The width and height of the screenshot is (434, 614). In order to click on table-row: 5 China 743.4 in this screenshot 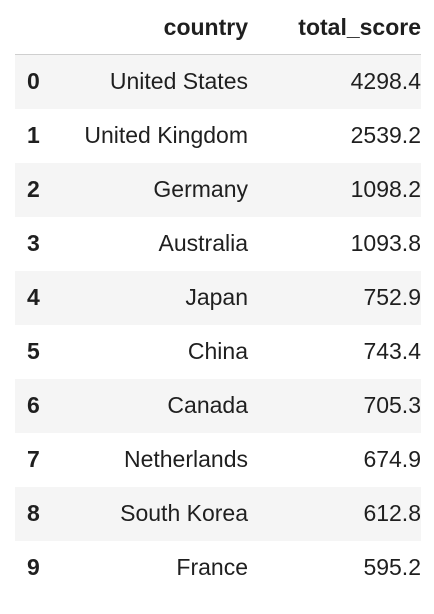, I will do `click(218, 351)`.